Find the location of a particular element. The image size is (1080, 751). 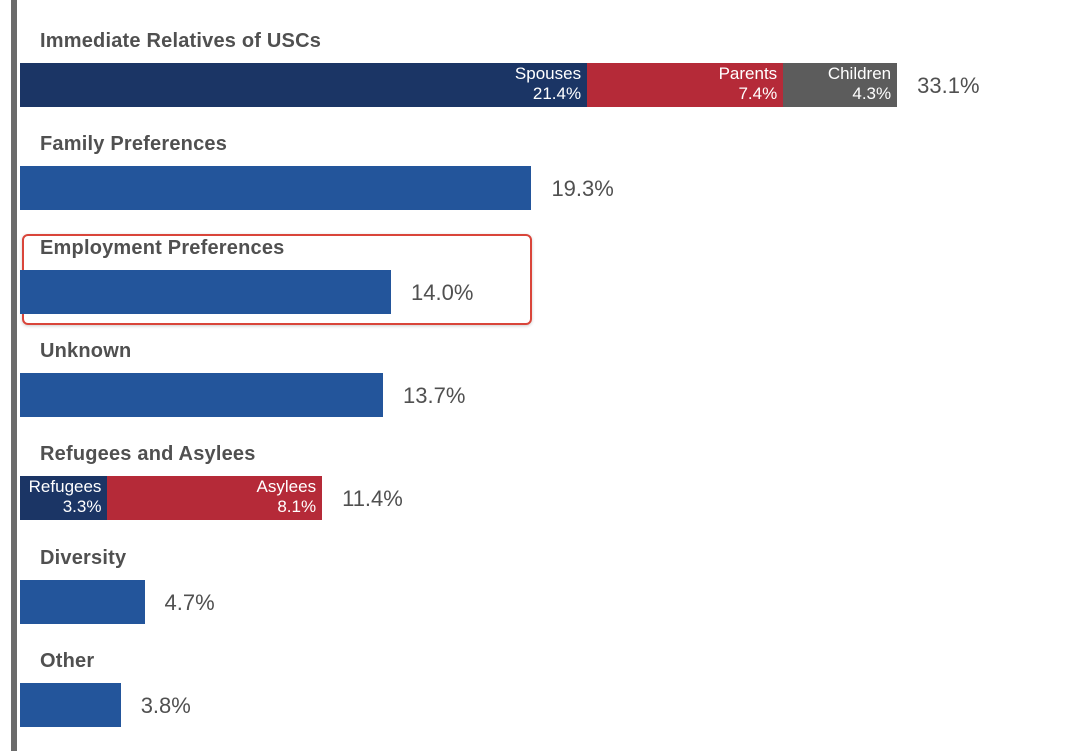

bar-segment: Children 4.3% is located at coordinates (840, 85).